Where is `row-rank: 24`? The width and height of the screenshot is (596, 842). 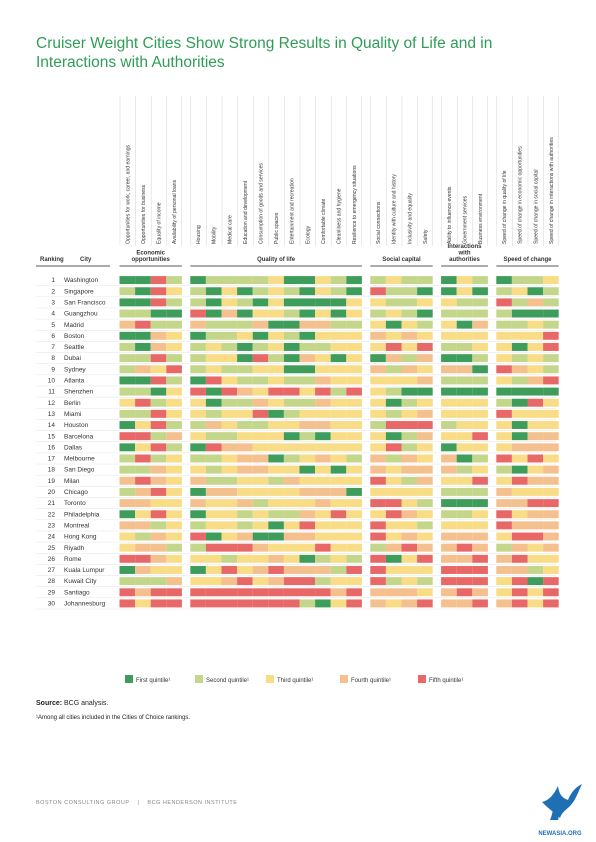 row-rank: 24 is located at coordinates (52, 537).